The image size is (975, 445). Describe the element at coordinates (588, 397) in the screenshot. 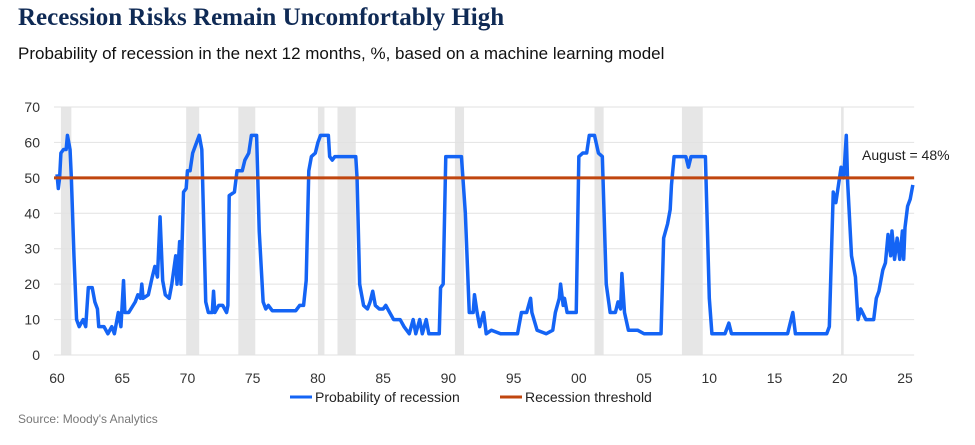

I see `legend-label-threshold: Recession threshold` at that location.